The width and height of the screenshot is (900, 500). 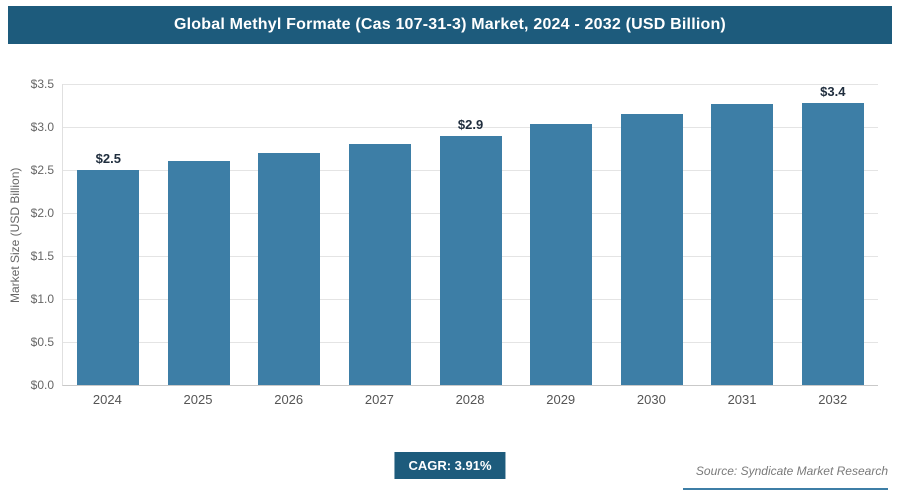 What do you see at coordinates (470, 124) in the screenshot?
I see `bar-value-label: $2.9` at bounding box center [470, 124].